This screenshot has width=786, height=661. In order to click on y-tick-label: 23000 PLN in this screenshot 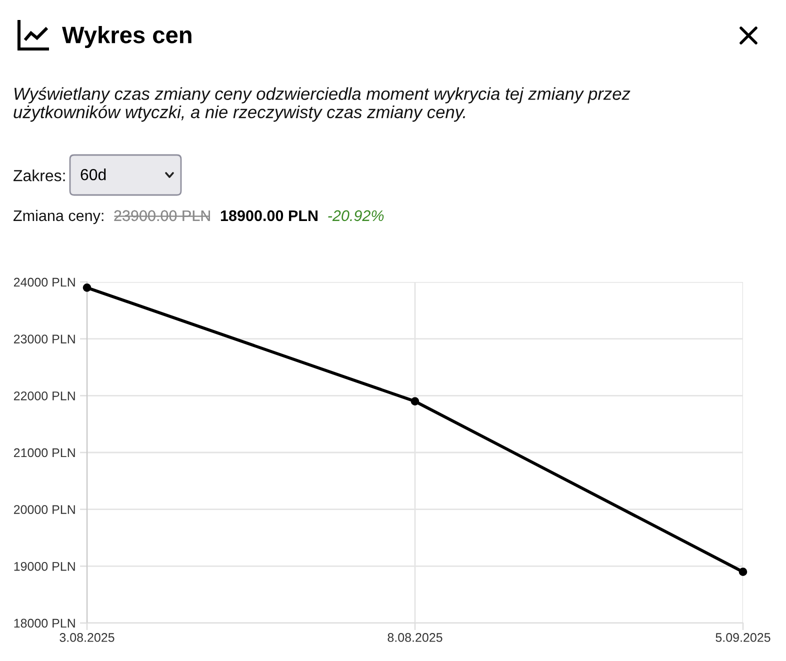, I will do `click(44, 339)`.